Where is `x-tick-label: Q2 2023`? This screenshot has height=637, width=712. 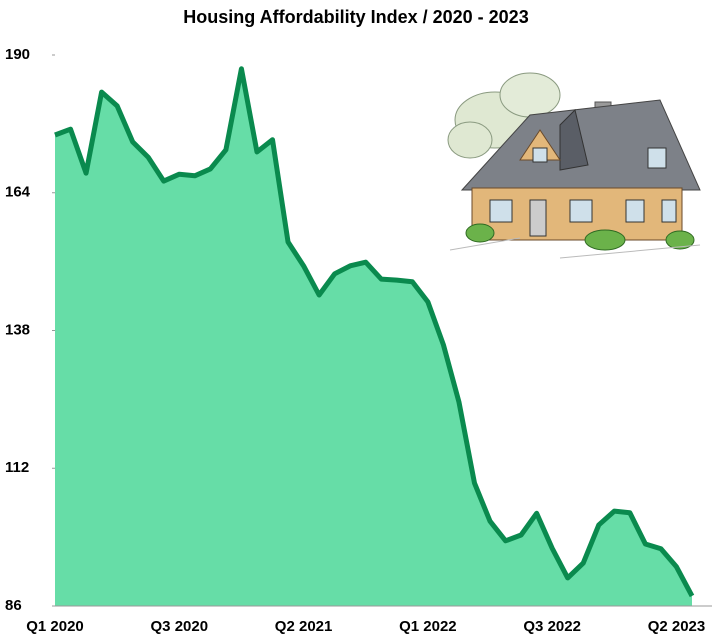 x-tick-label: Q2 2023 is located at coordinates (677, 626).